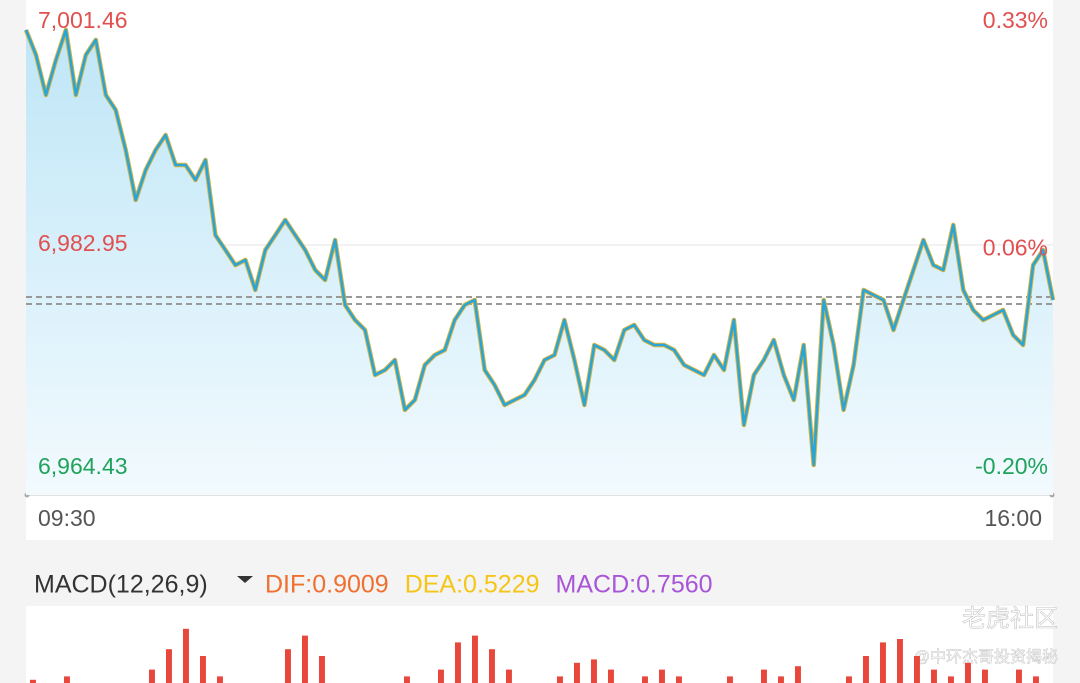 The width and height of the screenshot is (1080, 683). Describe the element at coordinates (121, 585) in the screenshot. I see `macd-title: MACD(12,26,9)` at that location.